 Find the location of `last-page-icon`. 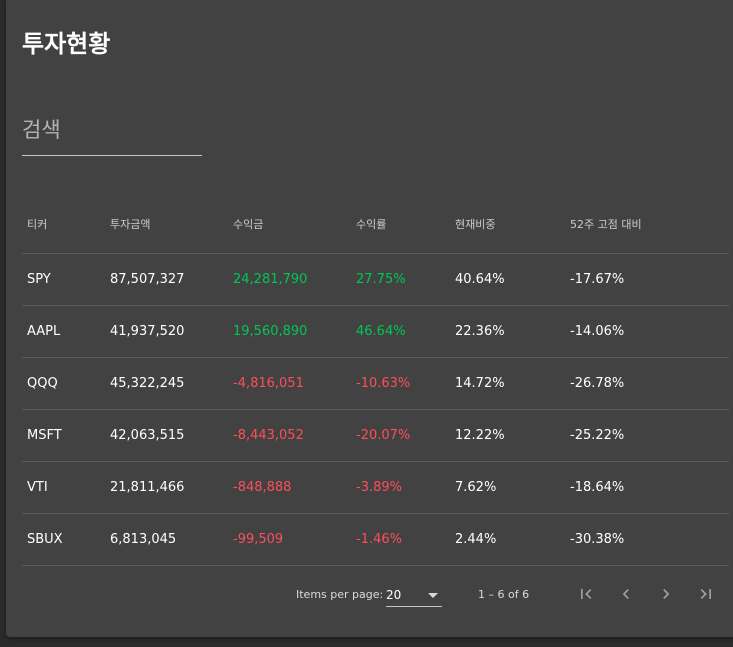

last-page-icon is located at coordinates (705, 594).